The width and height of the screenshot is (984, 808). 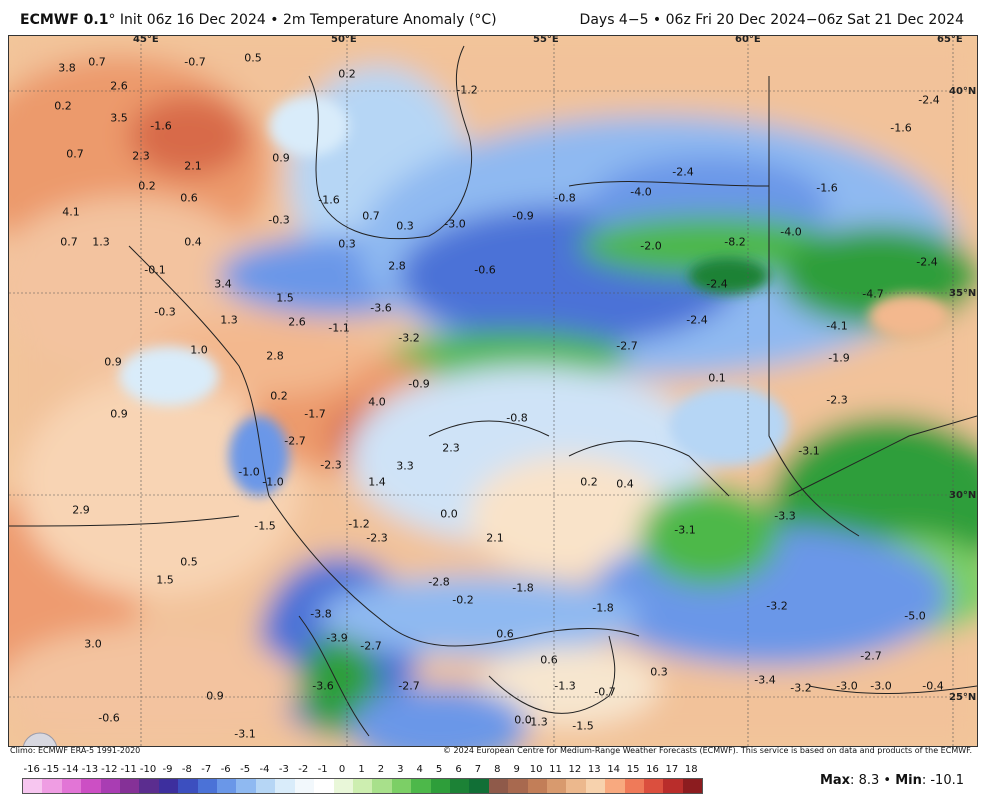 What do you see at coordinates (575, 769) in the screenshot?
I see `scale-tick: 12` at bounding box center [575, 769].